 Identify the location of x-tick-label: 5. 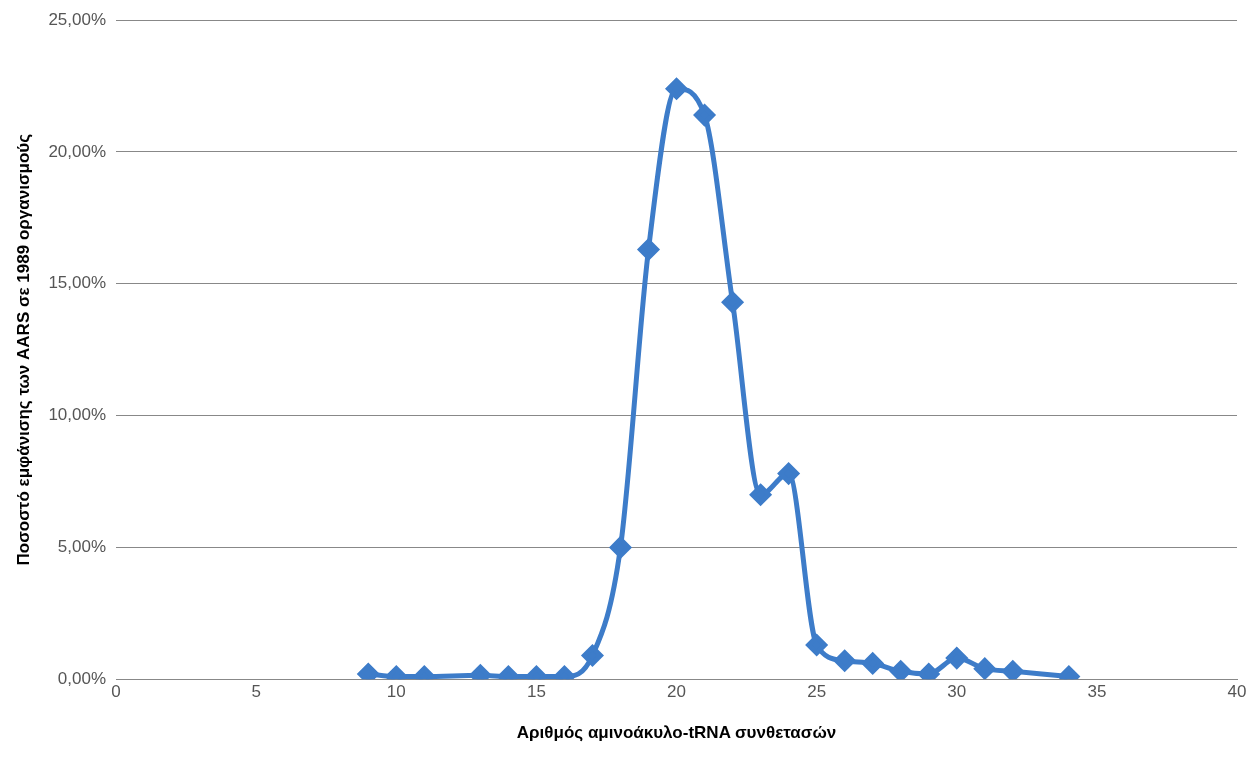
(256, 692).